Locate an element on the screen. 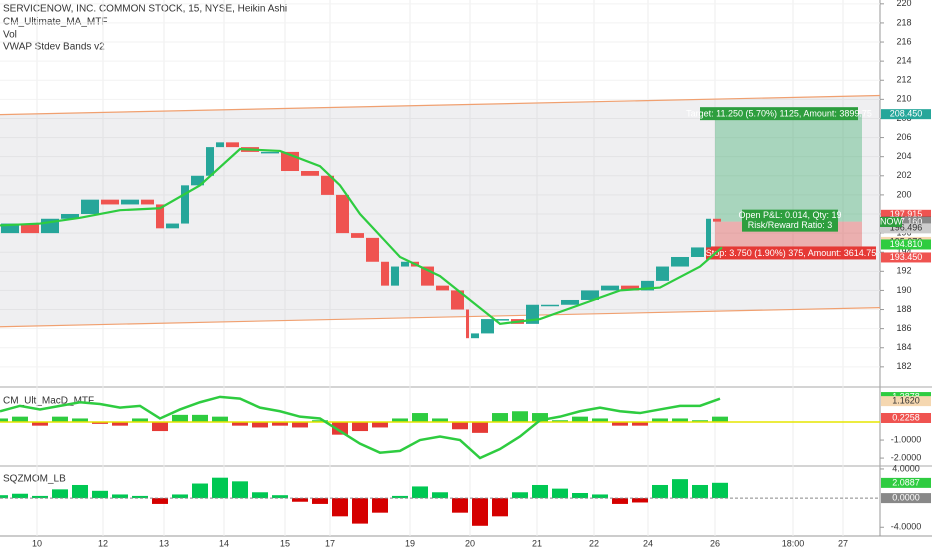 The image size is (932, 550). channel-line is located at coordinates (440, 105).